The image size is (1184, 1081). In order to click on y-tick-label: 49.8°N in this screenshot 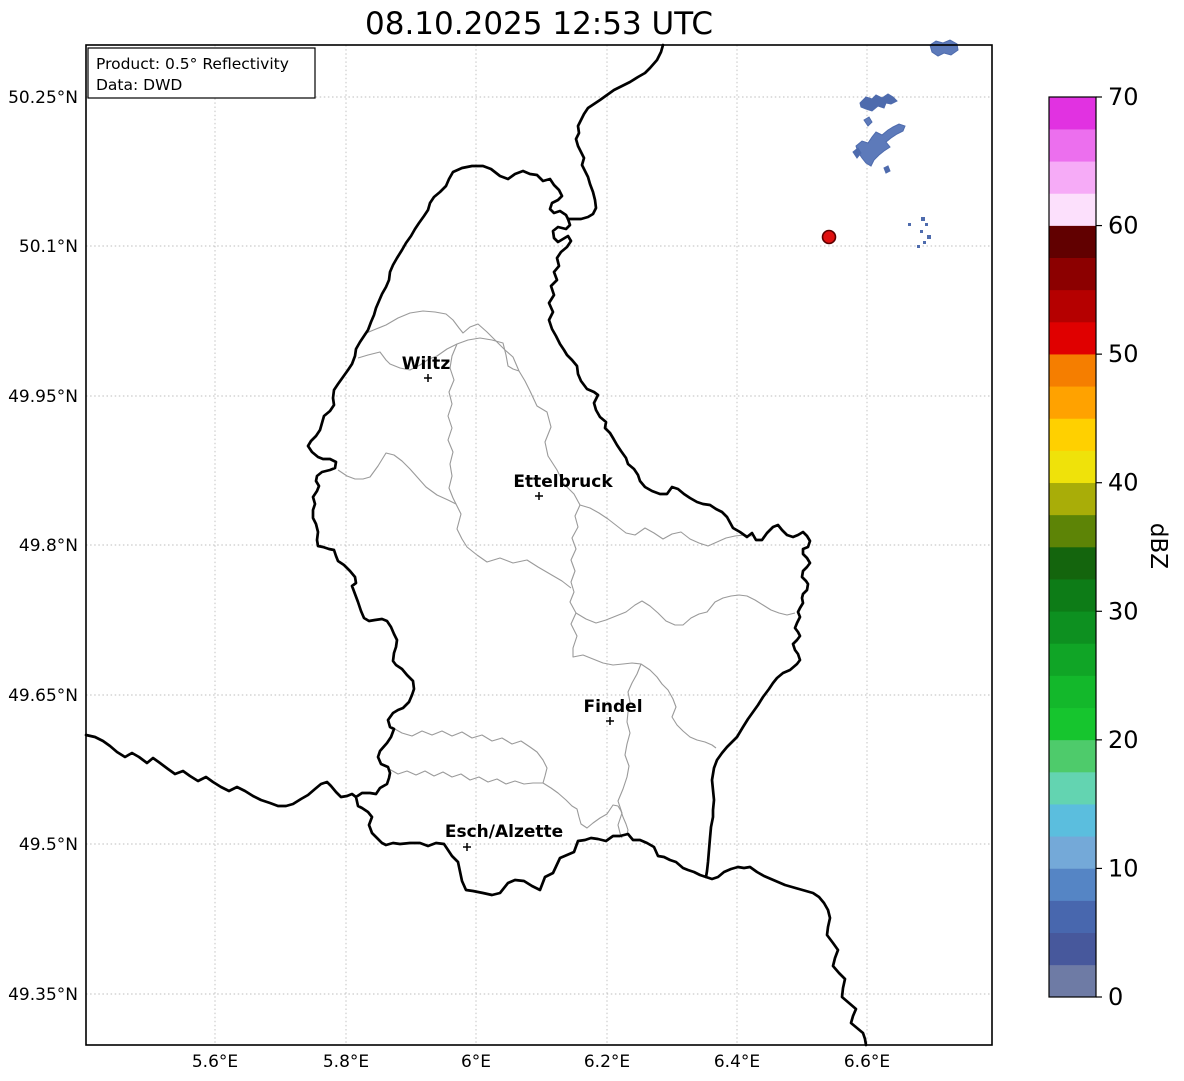, I will do `click(48, 546)`.